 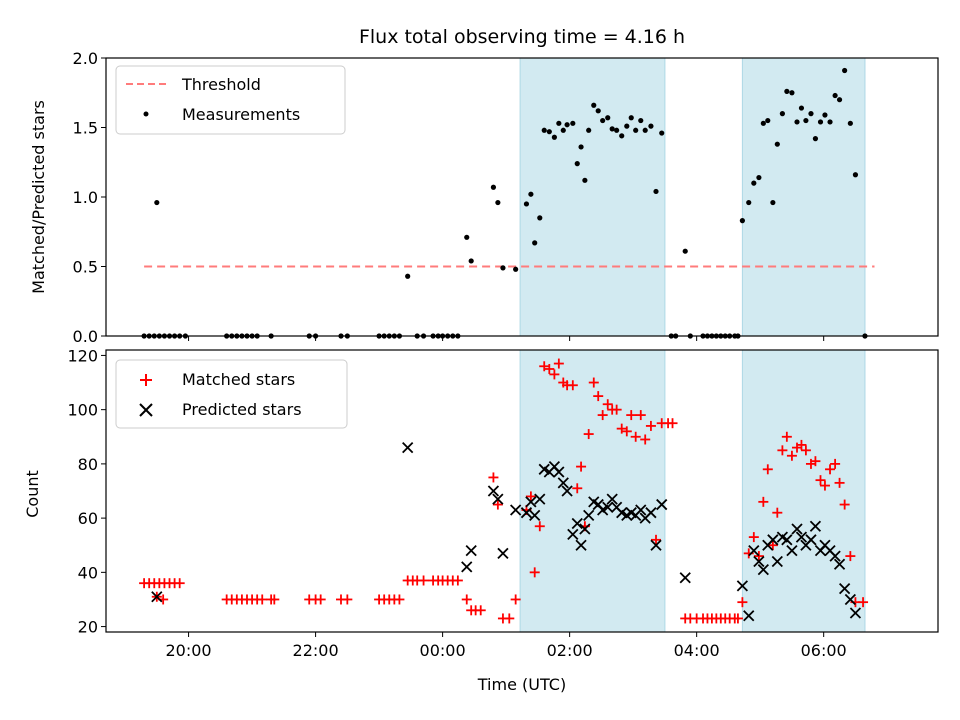 I want to click on y-ticks: 0.0 0.5 1.0 1.5 2.0, so click(x=89, y=197).